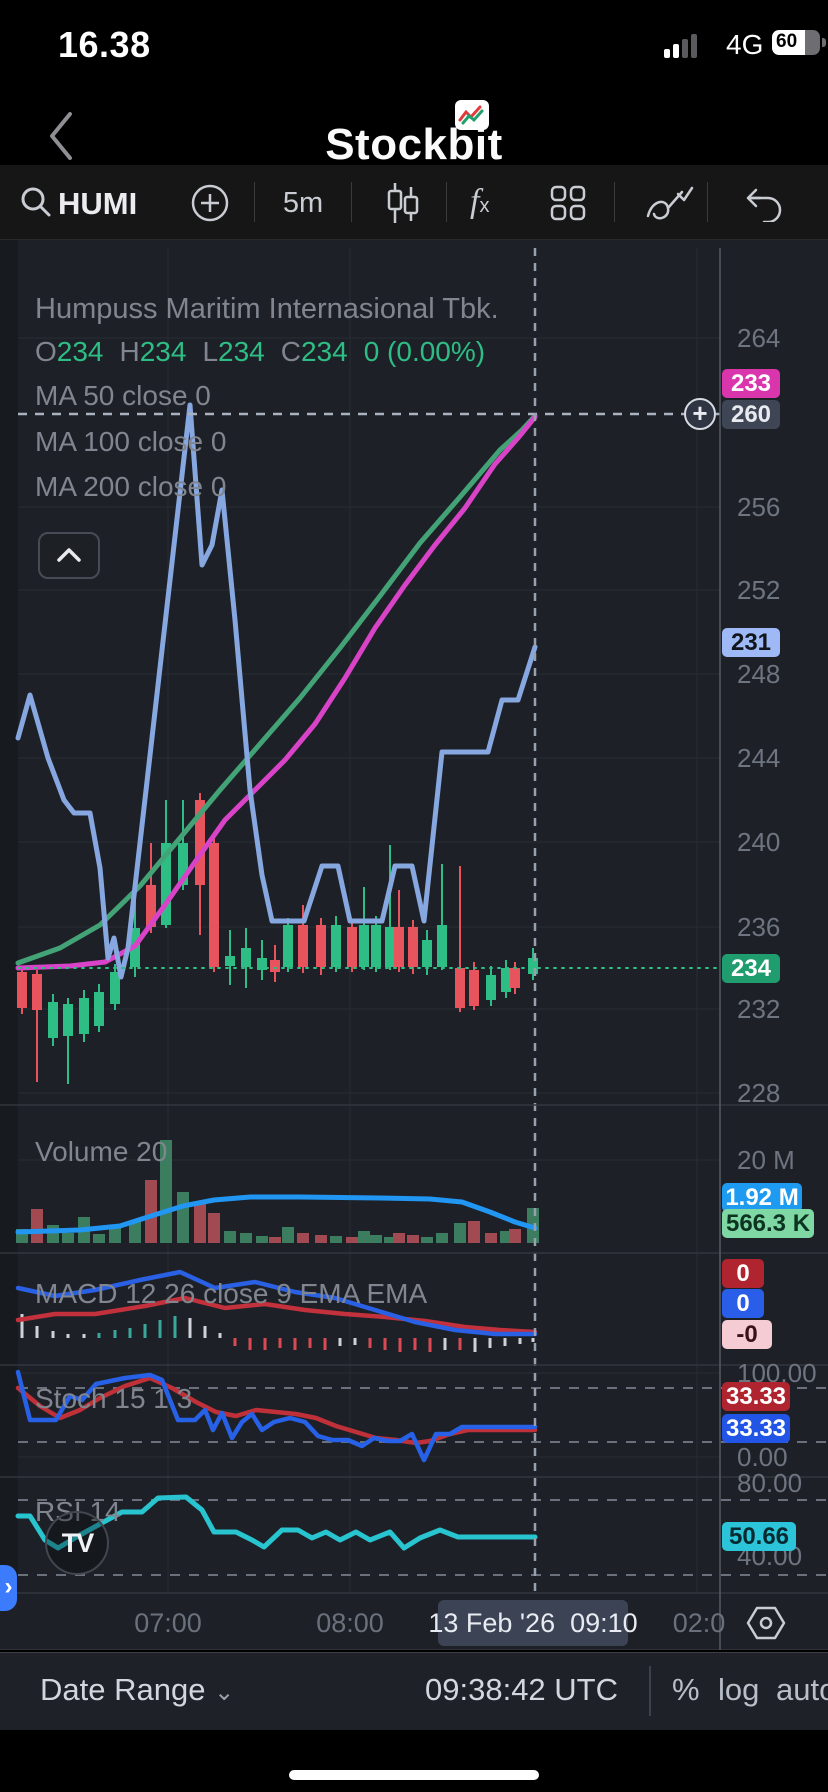 Image resolution: width=828 pixels, height=1792 pixels. What do you see at coordinates (414, 1775) in the screenshot?
I see `home-indicator` at bounding box center [414, 1775].